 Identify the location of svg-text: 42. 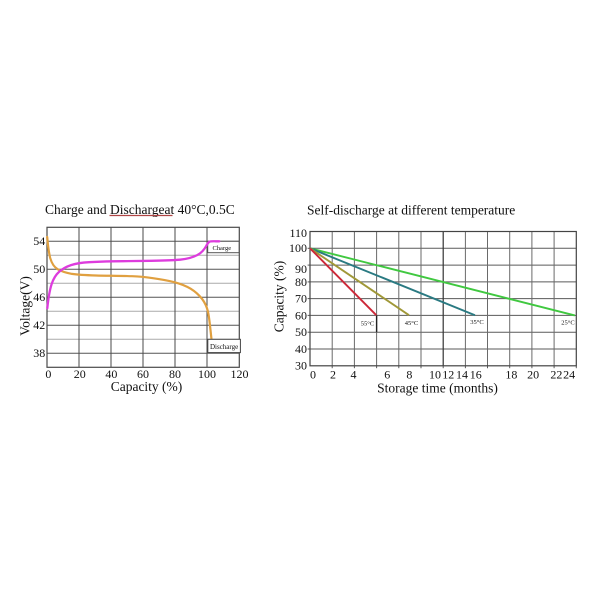
(39, 325).